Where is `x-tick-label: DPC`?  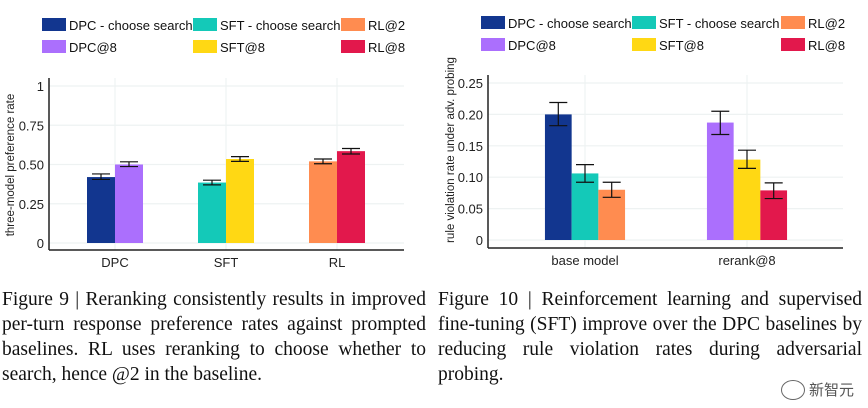 x-tick-label: DPC is located at coordinates (114, 262).